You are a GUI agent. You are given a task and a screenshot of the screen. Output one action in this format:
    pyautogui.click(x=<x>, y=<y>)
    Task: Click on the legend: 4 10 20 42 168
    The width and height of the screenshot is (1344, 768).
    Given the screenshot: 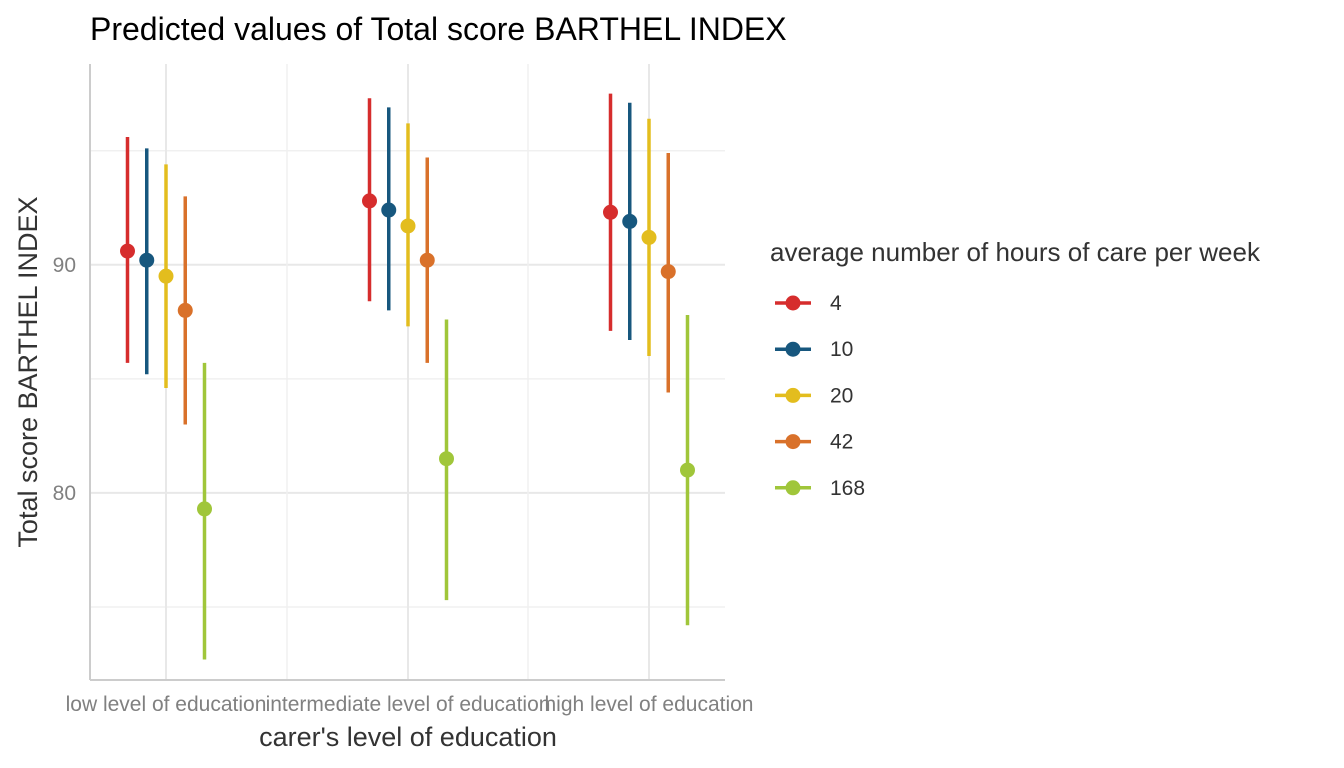 What is the action you would take?
    pyautogui.click(x=820, y=396)
    